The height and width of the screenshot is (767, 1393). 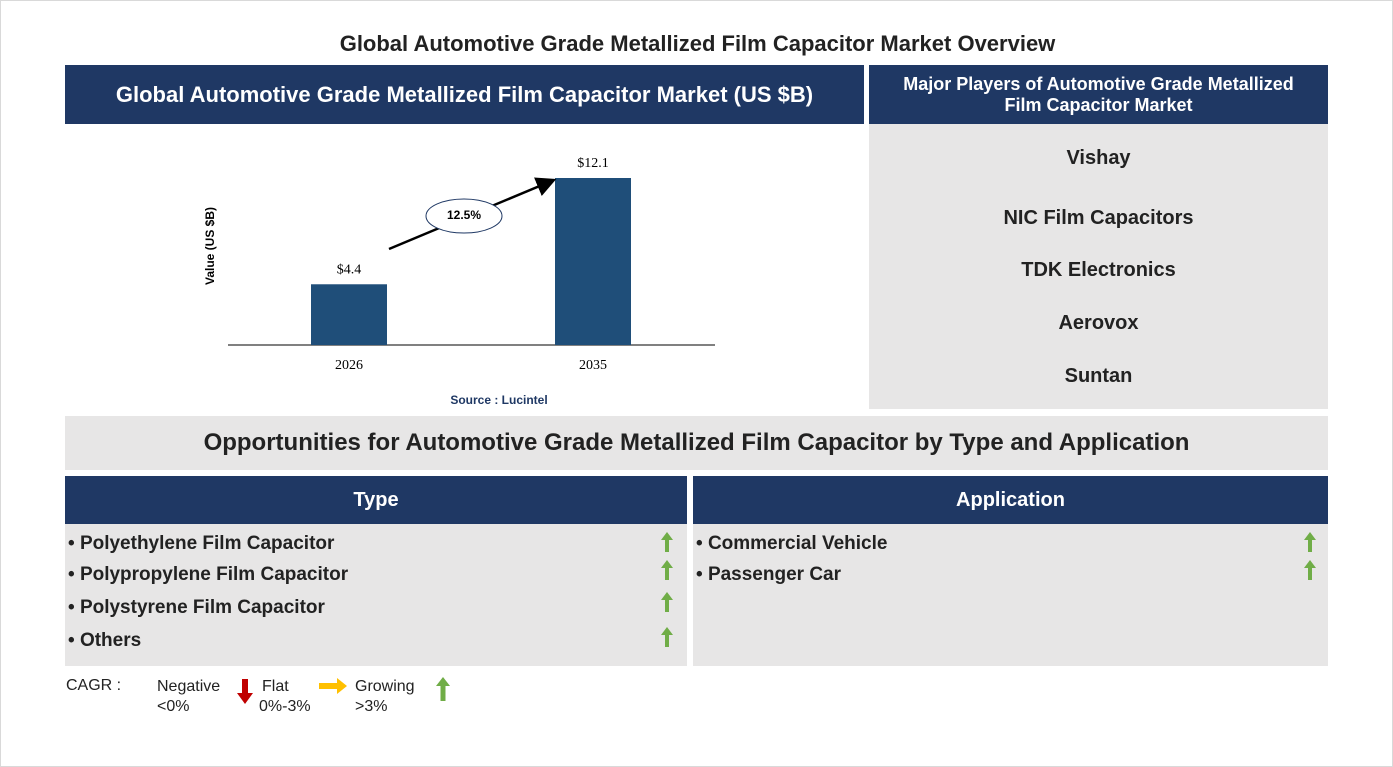 I want to click on source: Source : Lucintel, so click(x=498, y=400).